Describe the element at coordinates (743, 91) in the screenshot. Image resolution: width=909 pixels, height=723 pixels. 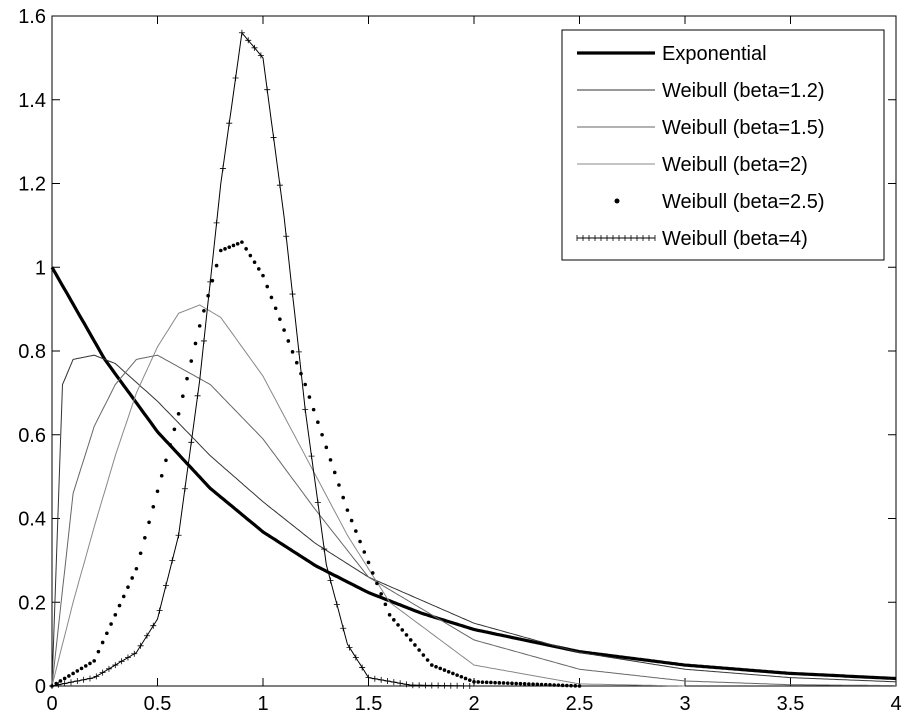
I see `legend-label: Weibull (beta=1.2)` at that location.